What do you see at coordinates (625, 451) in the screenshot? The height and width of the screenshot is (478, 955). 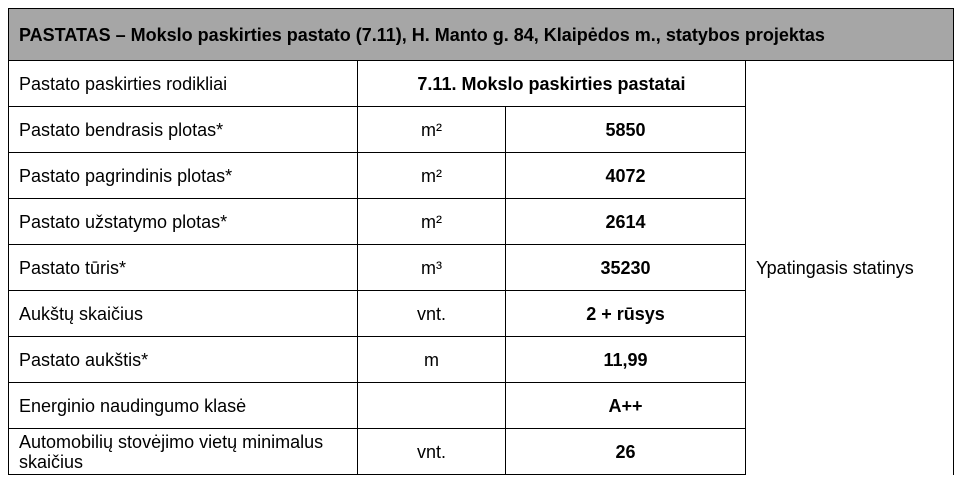 I see `row-value: 26` at bounding box center [625, 451].